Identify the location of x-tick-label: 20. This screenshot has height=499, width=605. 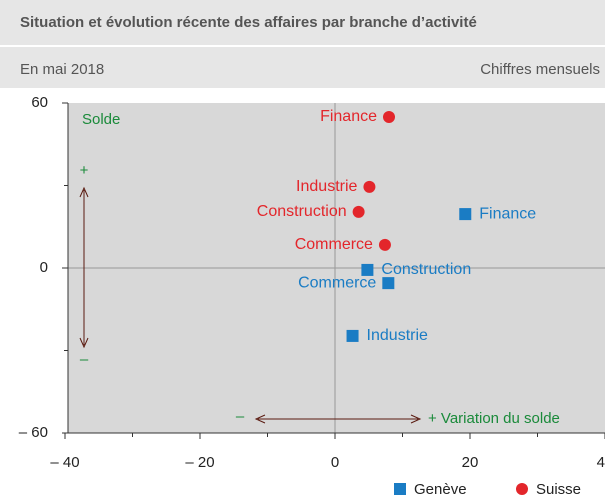
(470, 462).